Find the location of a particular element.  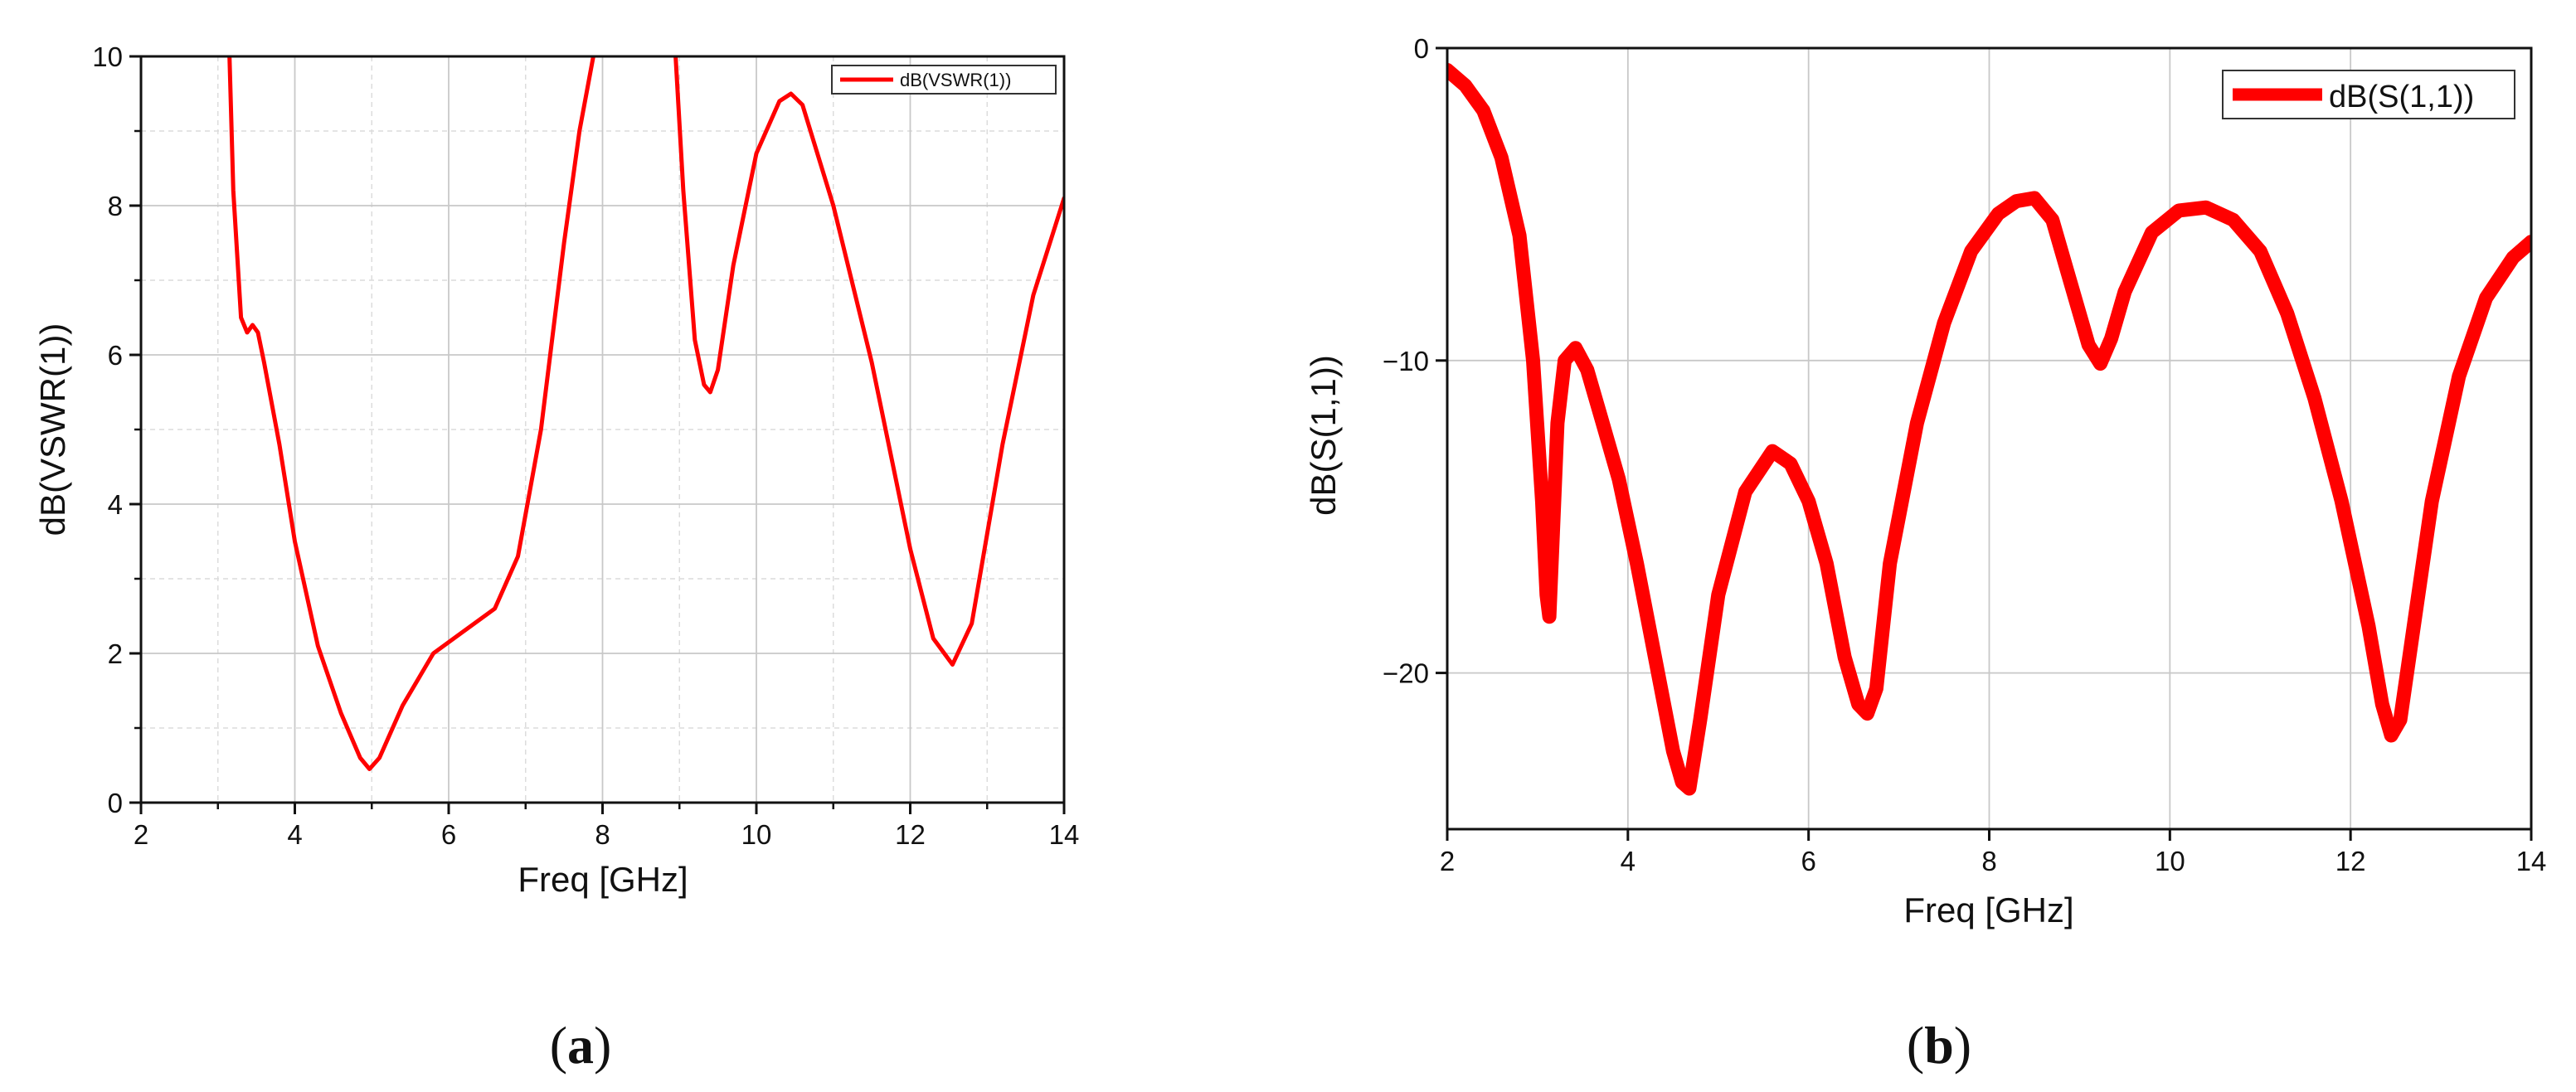

chart-b-x-tick-label: 10 is located at coordinates (2170, 861).